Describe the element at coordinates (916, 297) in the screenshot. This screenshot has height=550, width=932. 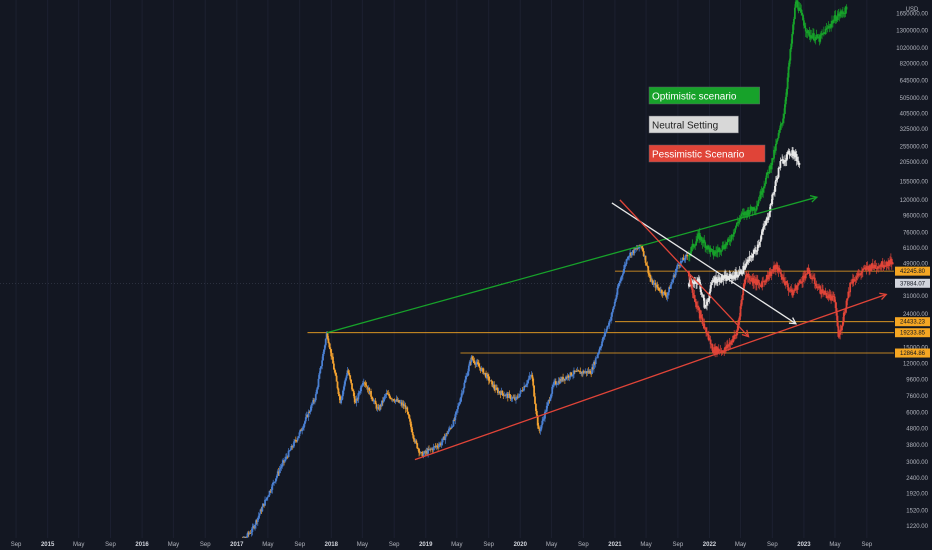
I see `y-tick-label: 31000.00` at that location.